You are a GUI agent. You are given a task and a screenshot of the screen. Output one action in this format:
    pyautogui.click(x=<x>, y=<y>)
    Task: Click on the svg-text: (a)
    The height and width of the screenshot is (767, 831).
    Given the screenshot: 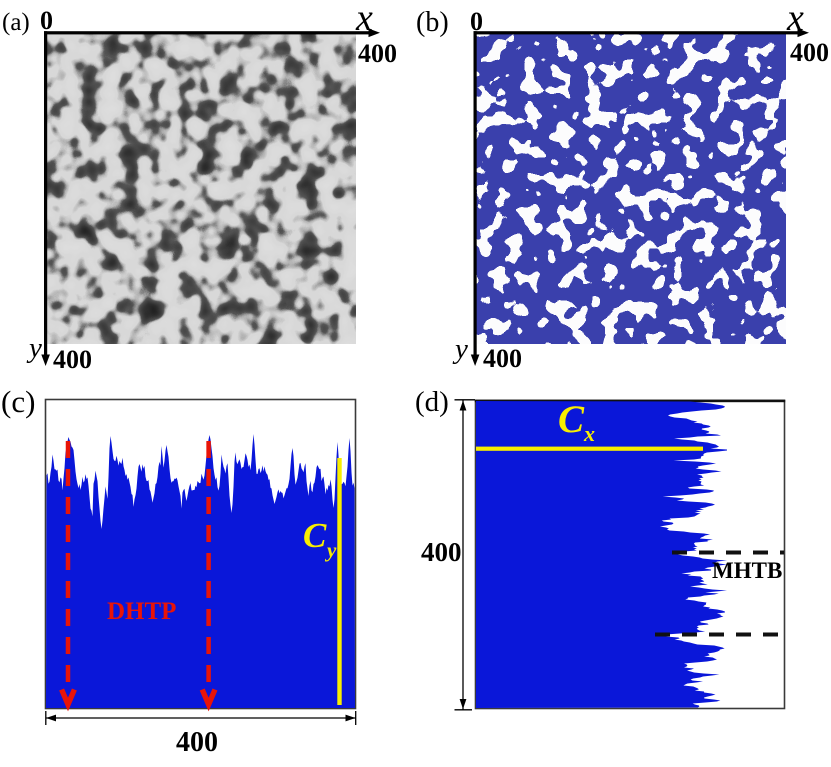 What is the action you would take?
    pyautogui.click(x=16, y=22)
    